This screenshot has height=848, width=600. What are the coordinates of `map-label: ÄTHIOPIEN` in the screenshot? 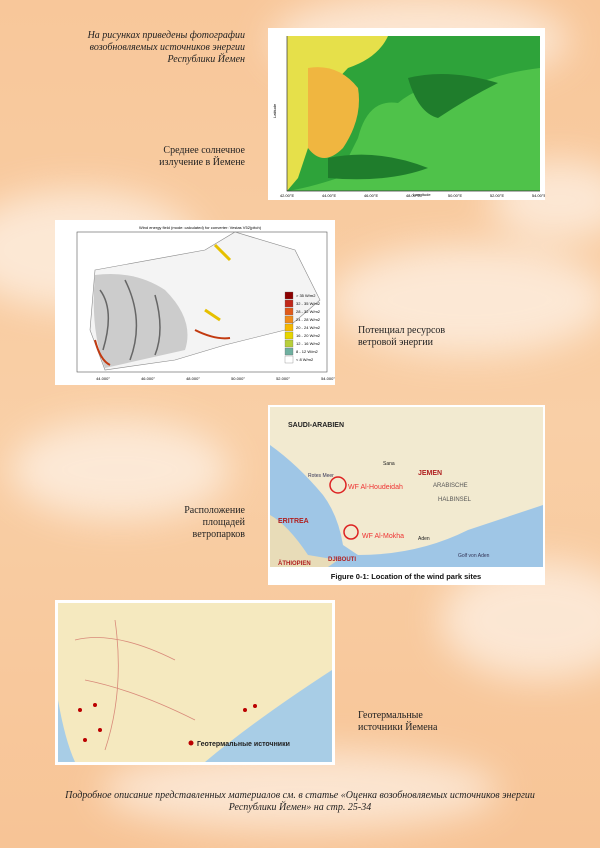 It's located at (294, 563).